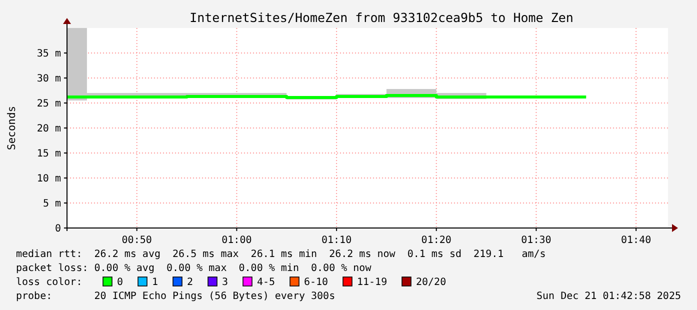 Image resolution: width=697 pixels, height=310 pixels. What do you see at coordinates (155, 282) in the screenshot?
I see `legend-label: 1` at bounding box center [155, 282].